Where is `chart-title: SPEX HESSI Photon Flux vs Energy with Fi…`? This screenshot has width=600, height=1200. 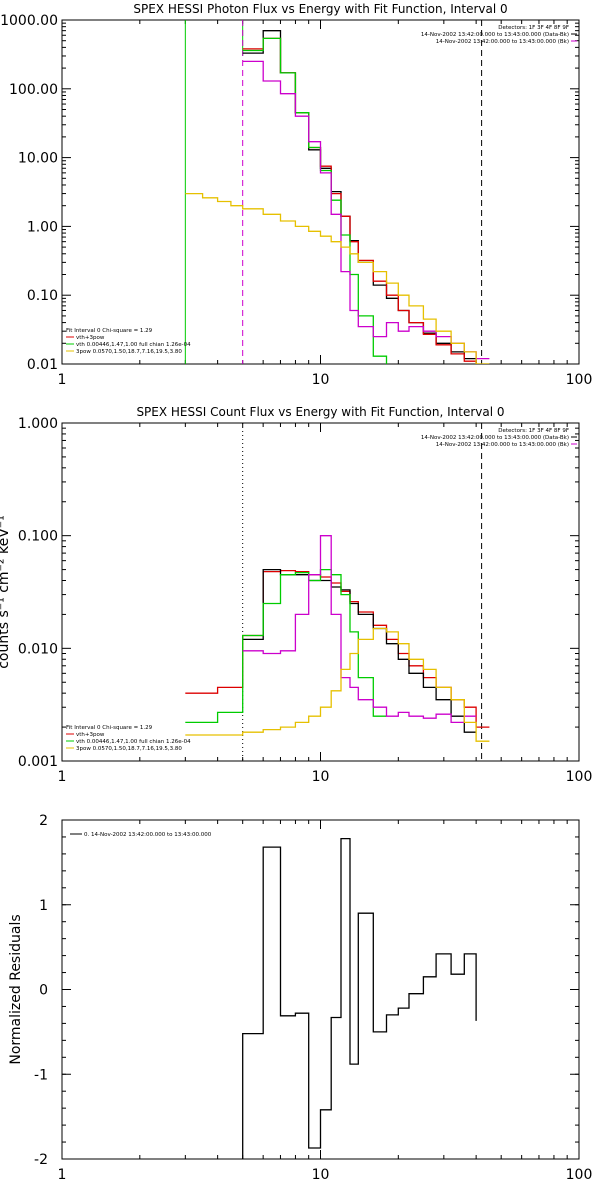 chart-title: SPEX HESSI Photon Flux vs Energy with Fi… is located at coordinates (320, 9).